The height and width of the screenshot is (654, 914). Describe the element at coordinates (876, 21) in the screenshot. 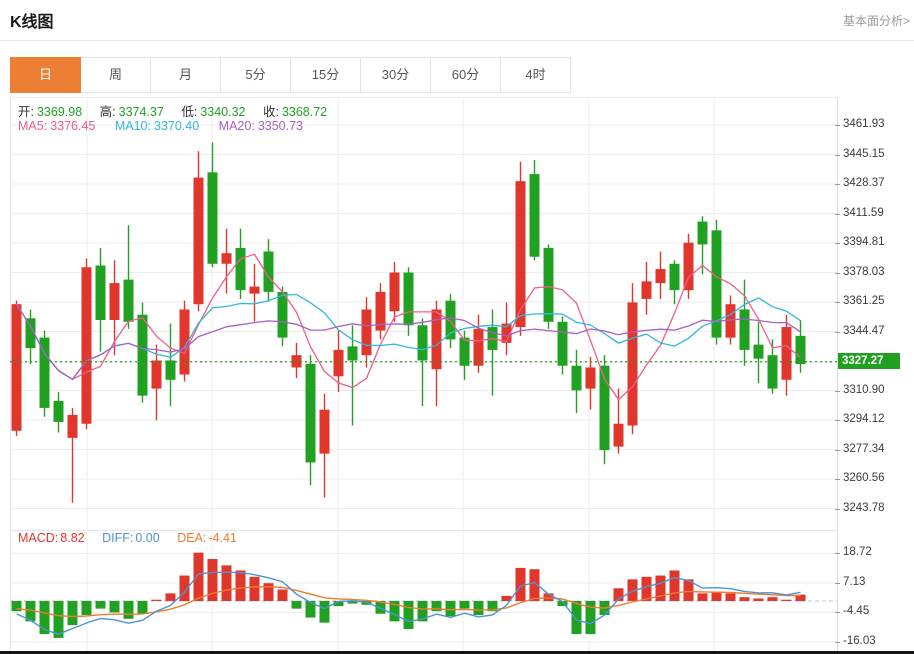

I see `fundamental-analysis-link: 基本面分析>` at that location.